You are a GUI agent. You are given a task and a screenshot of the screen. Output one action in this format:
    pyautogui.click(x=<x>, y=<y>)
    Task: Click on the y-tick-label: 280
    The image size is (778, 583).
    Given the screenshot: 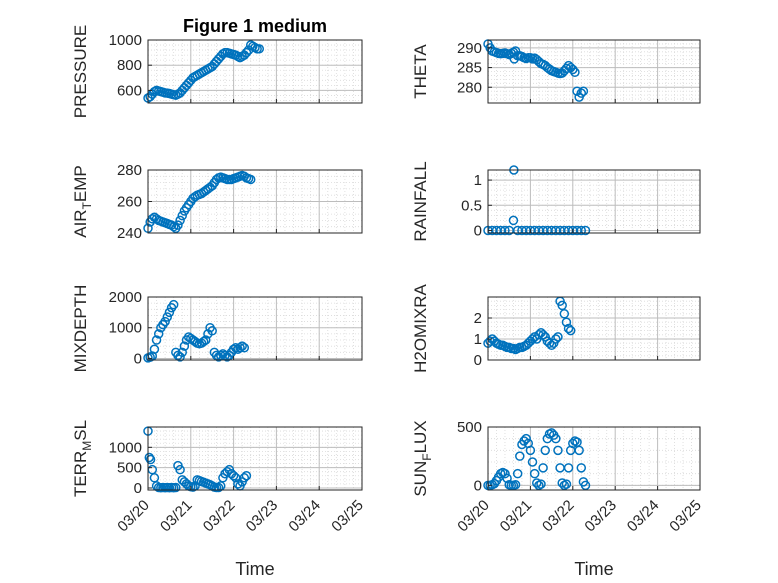 What is the action you would take?
    pyautogui.click(x=129, y=170)
    